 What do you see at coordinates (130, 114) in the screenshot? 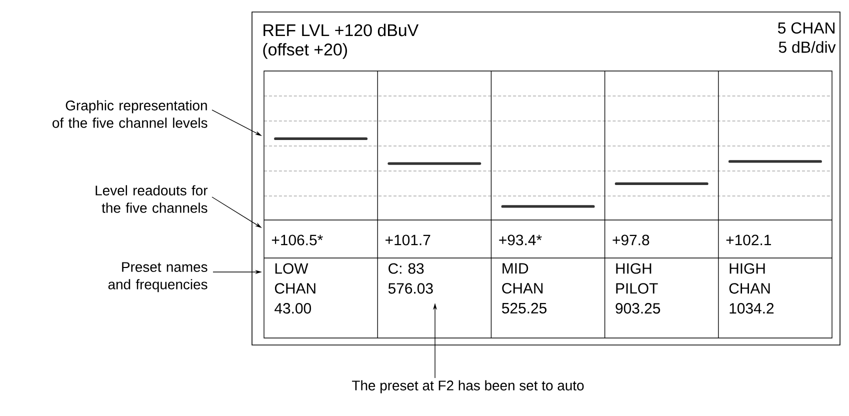
I see `text: Graphic representation of the five channel levels` at bounding box center [130, 114].